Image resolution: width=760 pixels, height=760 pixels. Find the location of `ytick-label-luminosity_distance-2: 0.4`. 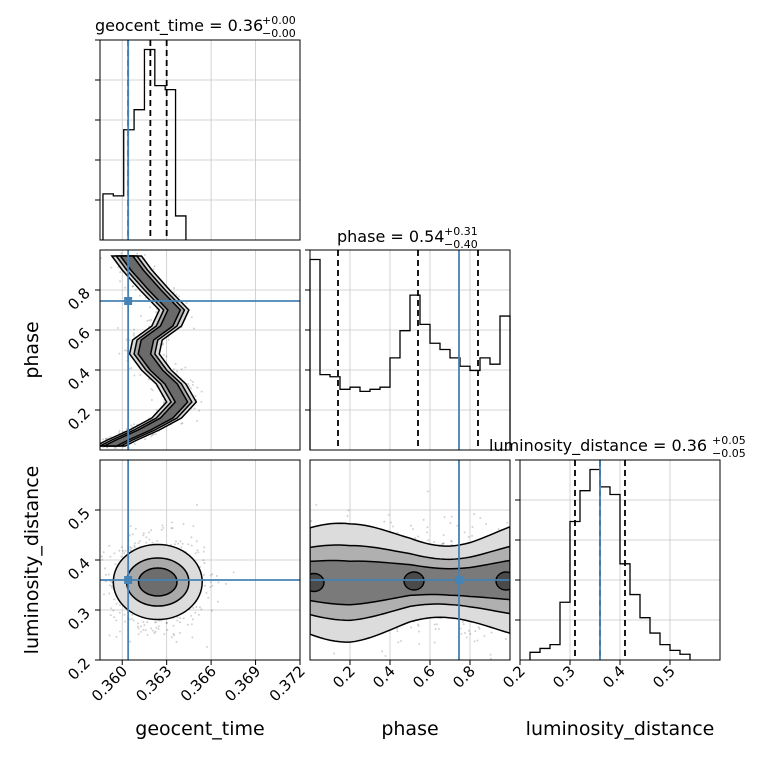

ytick-label-luminosity_distance-2: 0.4 is located at coordinates (79, 569).